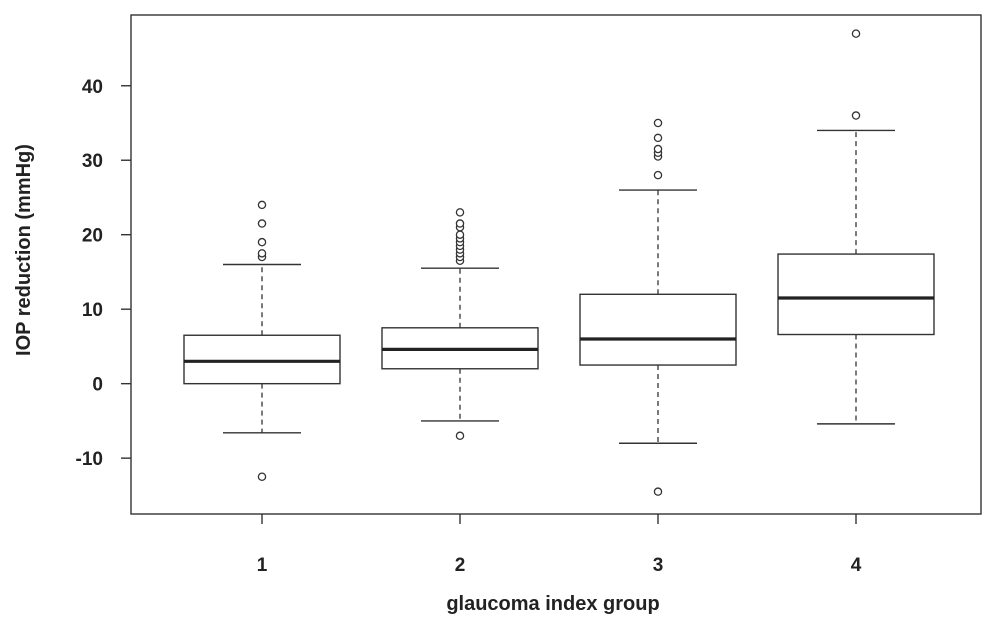 The height and width of the screenshot is (632, 1000). Describe the element at coordinates (552, 604) in the screenshot. I see `x-axis-title: glaucoma index group` at that location.